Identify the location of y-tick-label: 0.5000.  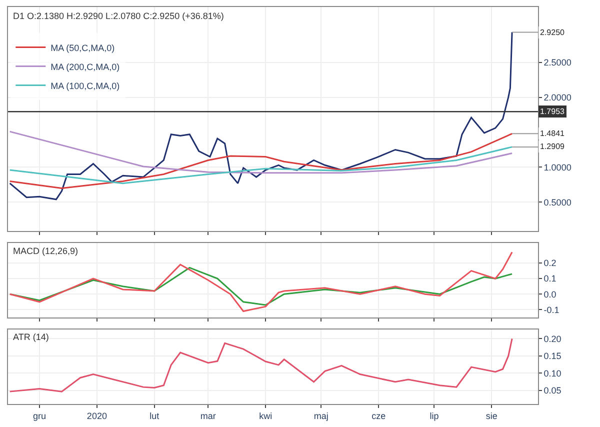
(558, 202).